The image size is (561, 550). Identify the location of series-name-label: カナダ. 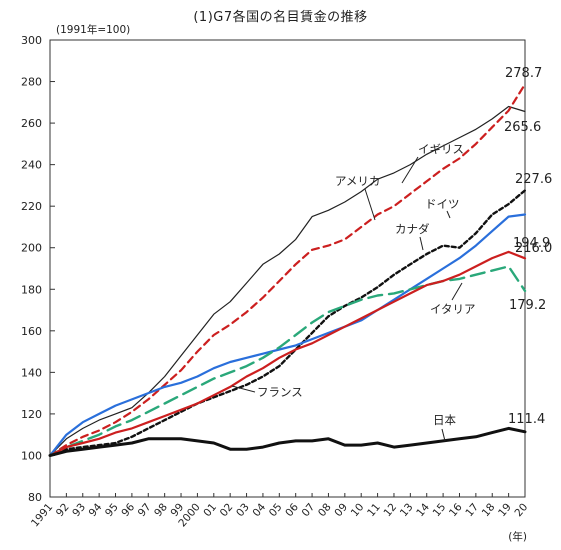
(412, 229).